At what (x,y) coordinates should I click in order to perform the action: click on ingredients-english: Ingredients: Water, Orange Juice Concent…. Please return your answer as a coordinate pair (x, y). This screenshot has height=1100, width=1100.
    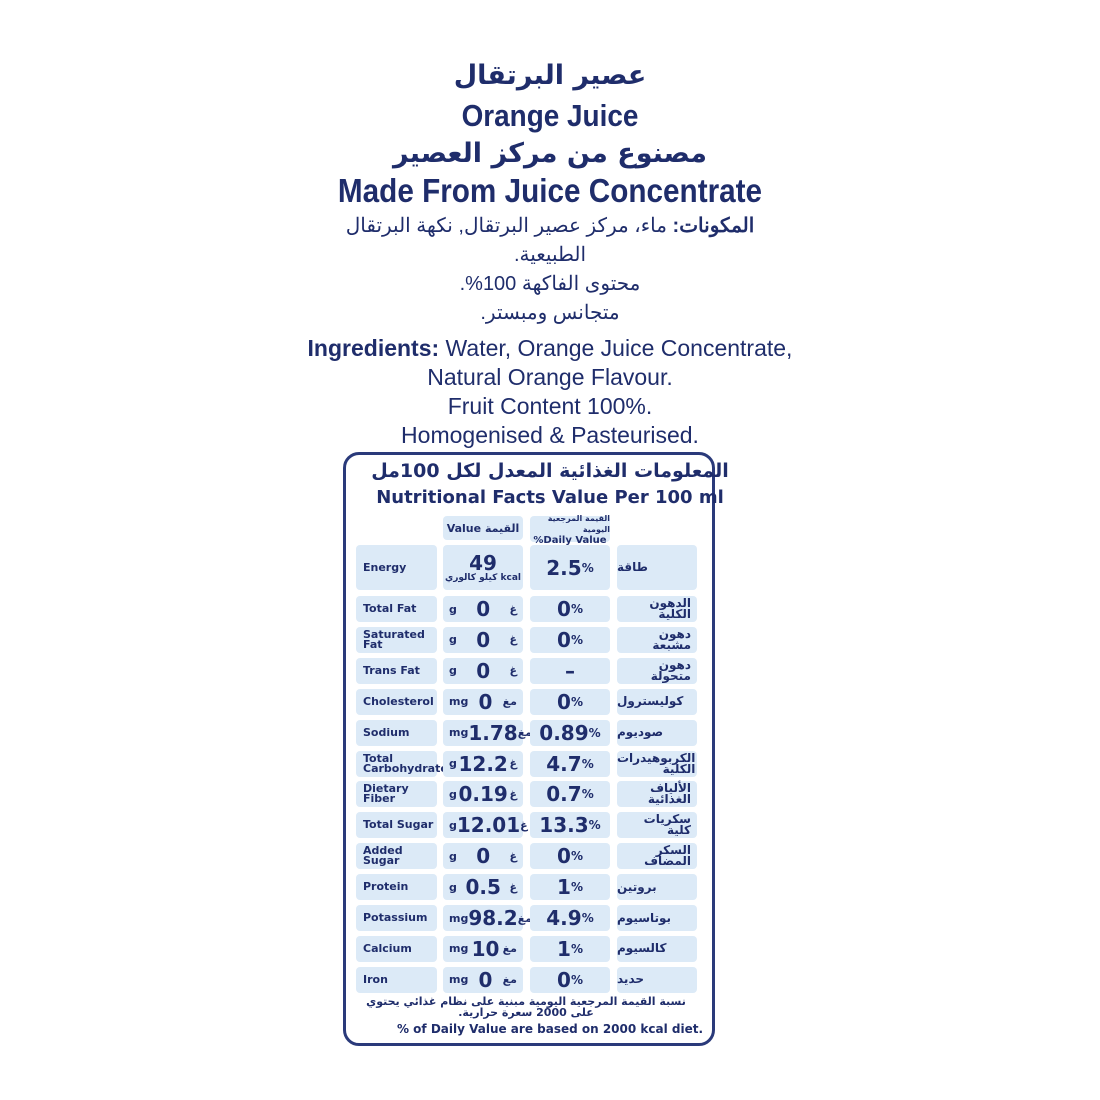
    Looking at the image, I should click on (550, 392).